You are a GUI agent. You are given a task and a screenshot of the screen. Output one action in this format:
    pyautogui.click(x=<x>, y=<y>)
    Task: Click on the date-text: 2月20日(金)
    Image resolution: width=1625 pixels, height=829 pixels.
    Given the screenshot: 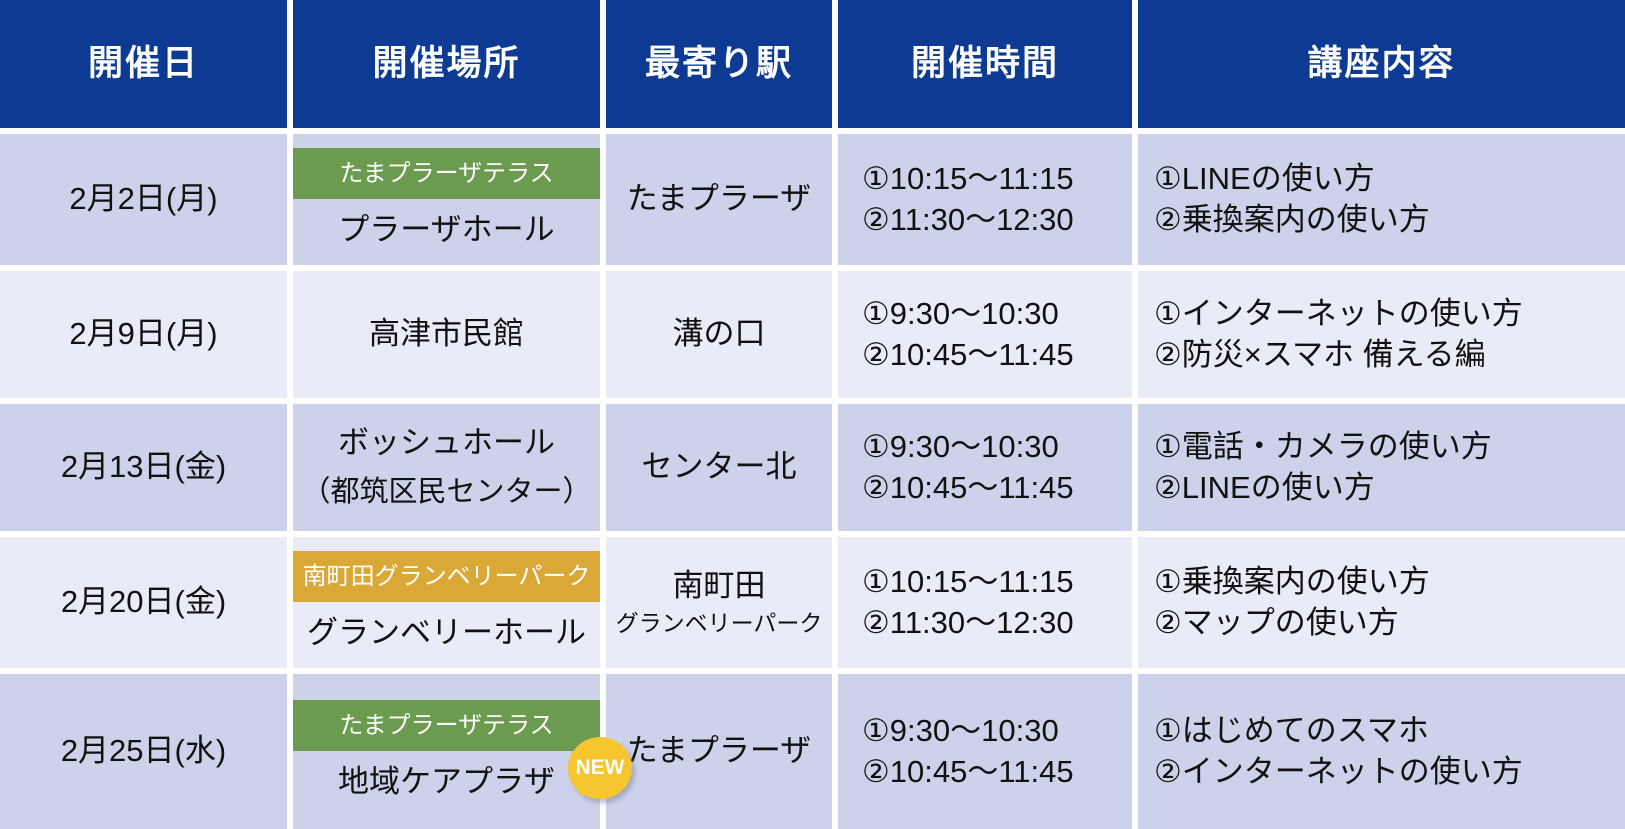 What is the action you would take?
    pyautogui.click(x=143, y=602)
    